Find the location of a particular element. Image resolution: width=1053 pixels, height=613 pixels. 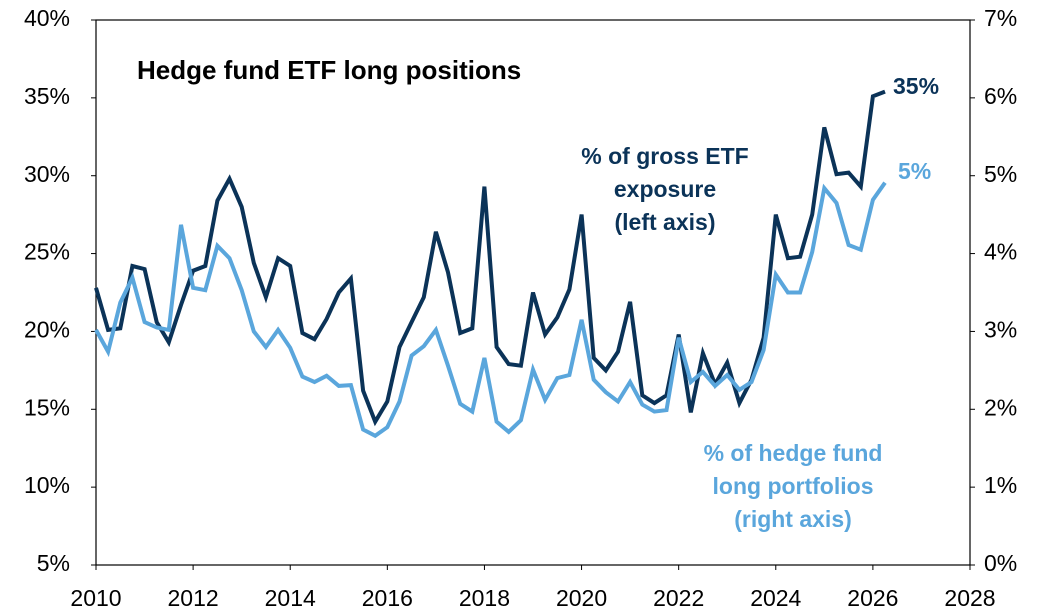

series-label: (left axis) is located at coordinates (665, 222).